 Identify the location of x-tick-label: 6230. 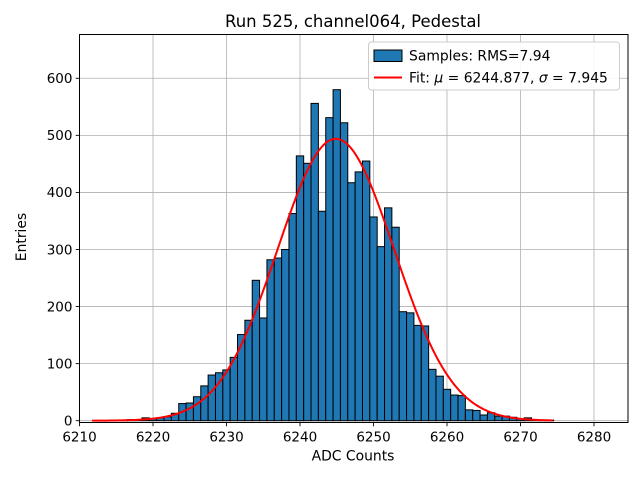
(226, 438).